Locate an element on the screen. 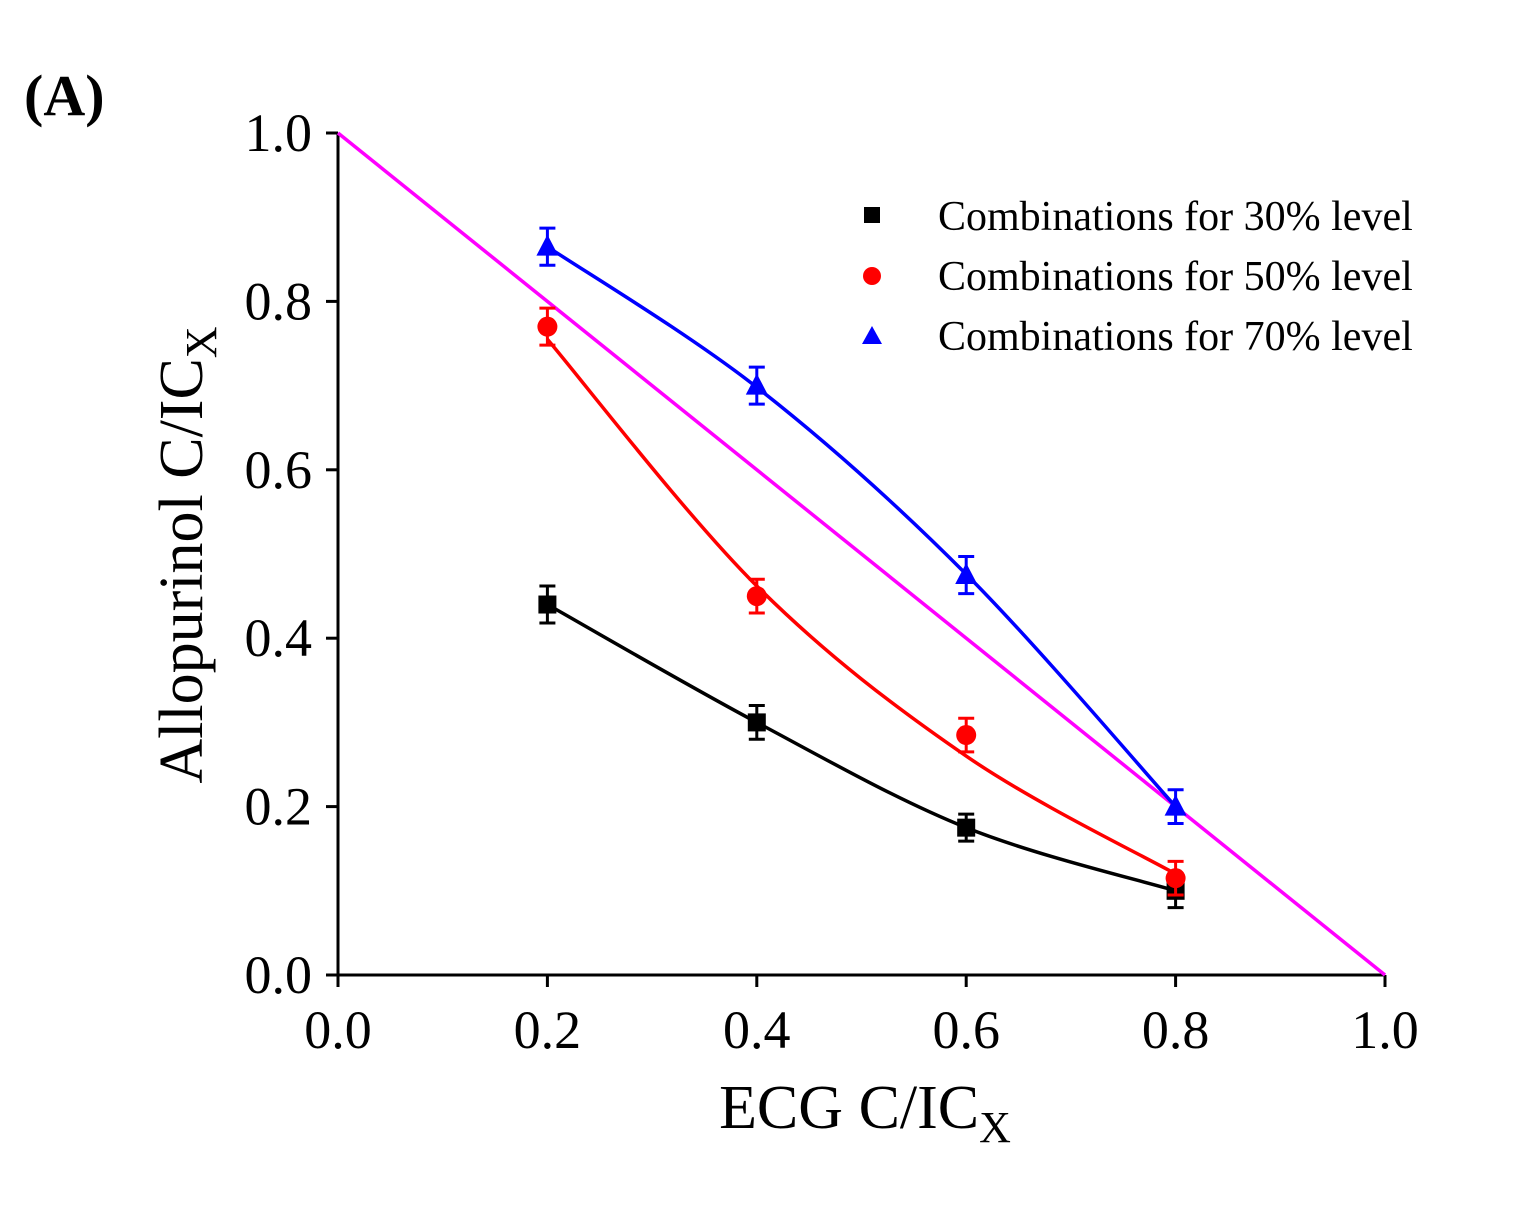 Image resolution: width=1534 pixels, height=1210 pixels. x-tick-label: 0.2 is located at coordinates (548, 1030).